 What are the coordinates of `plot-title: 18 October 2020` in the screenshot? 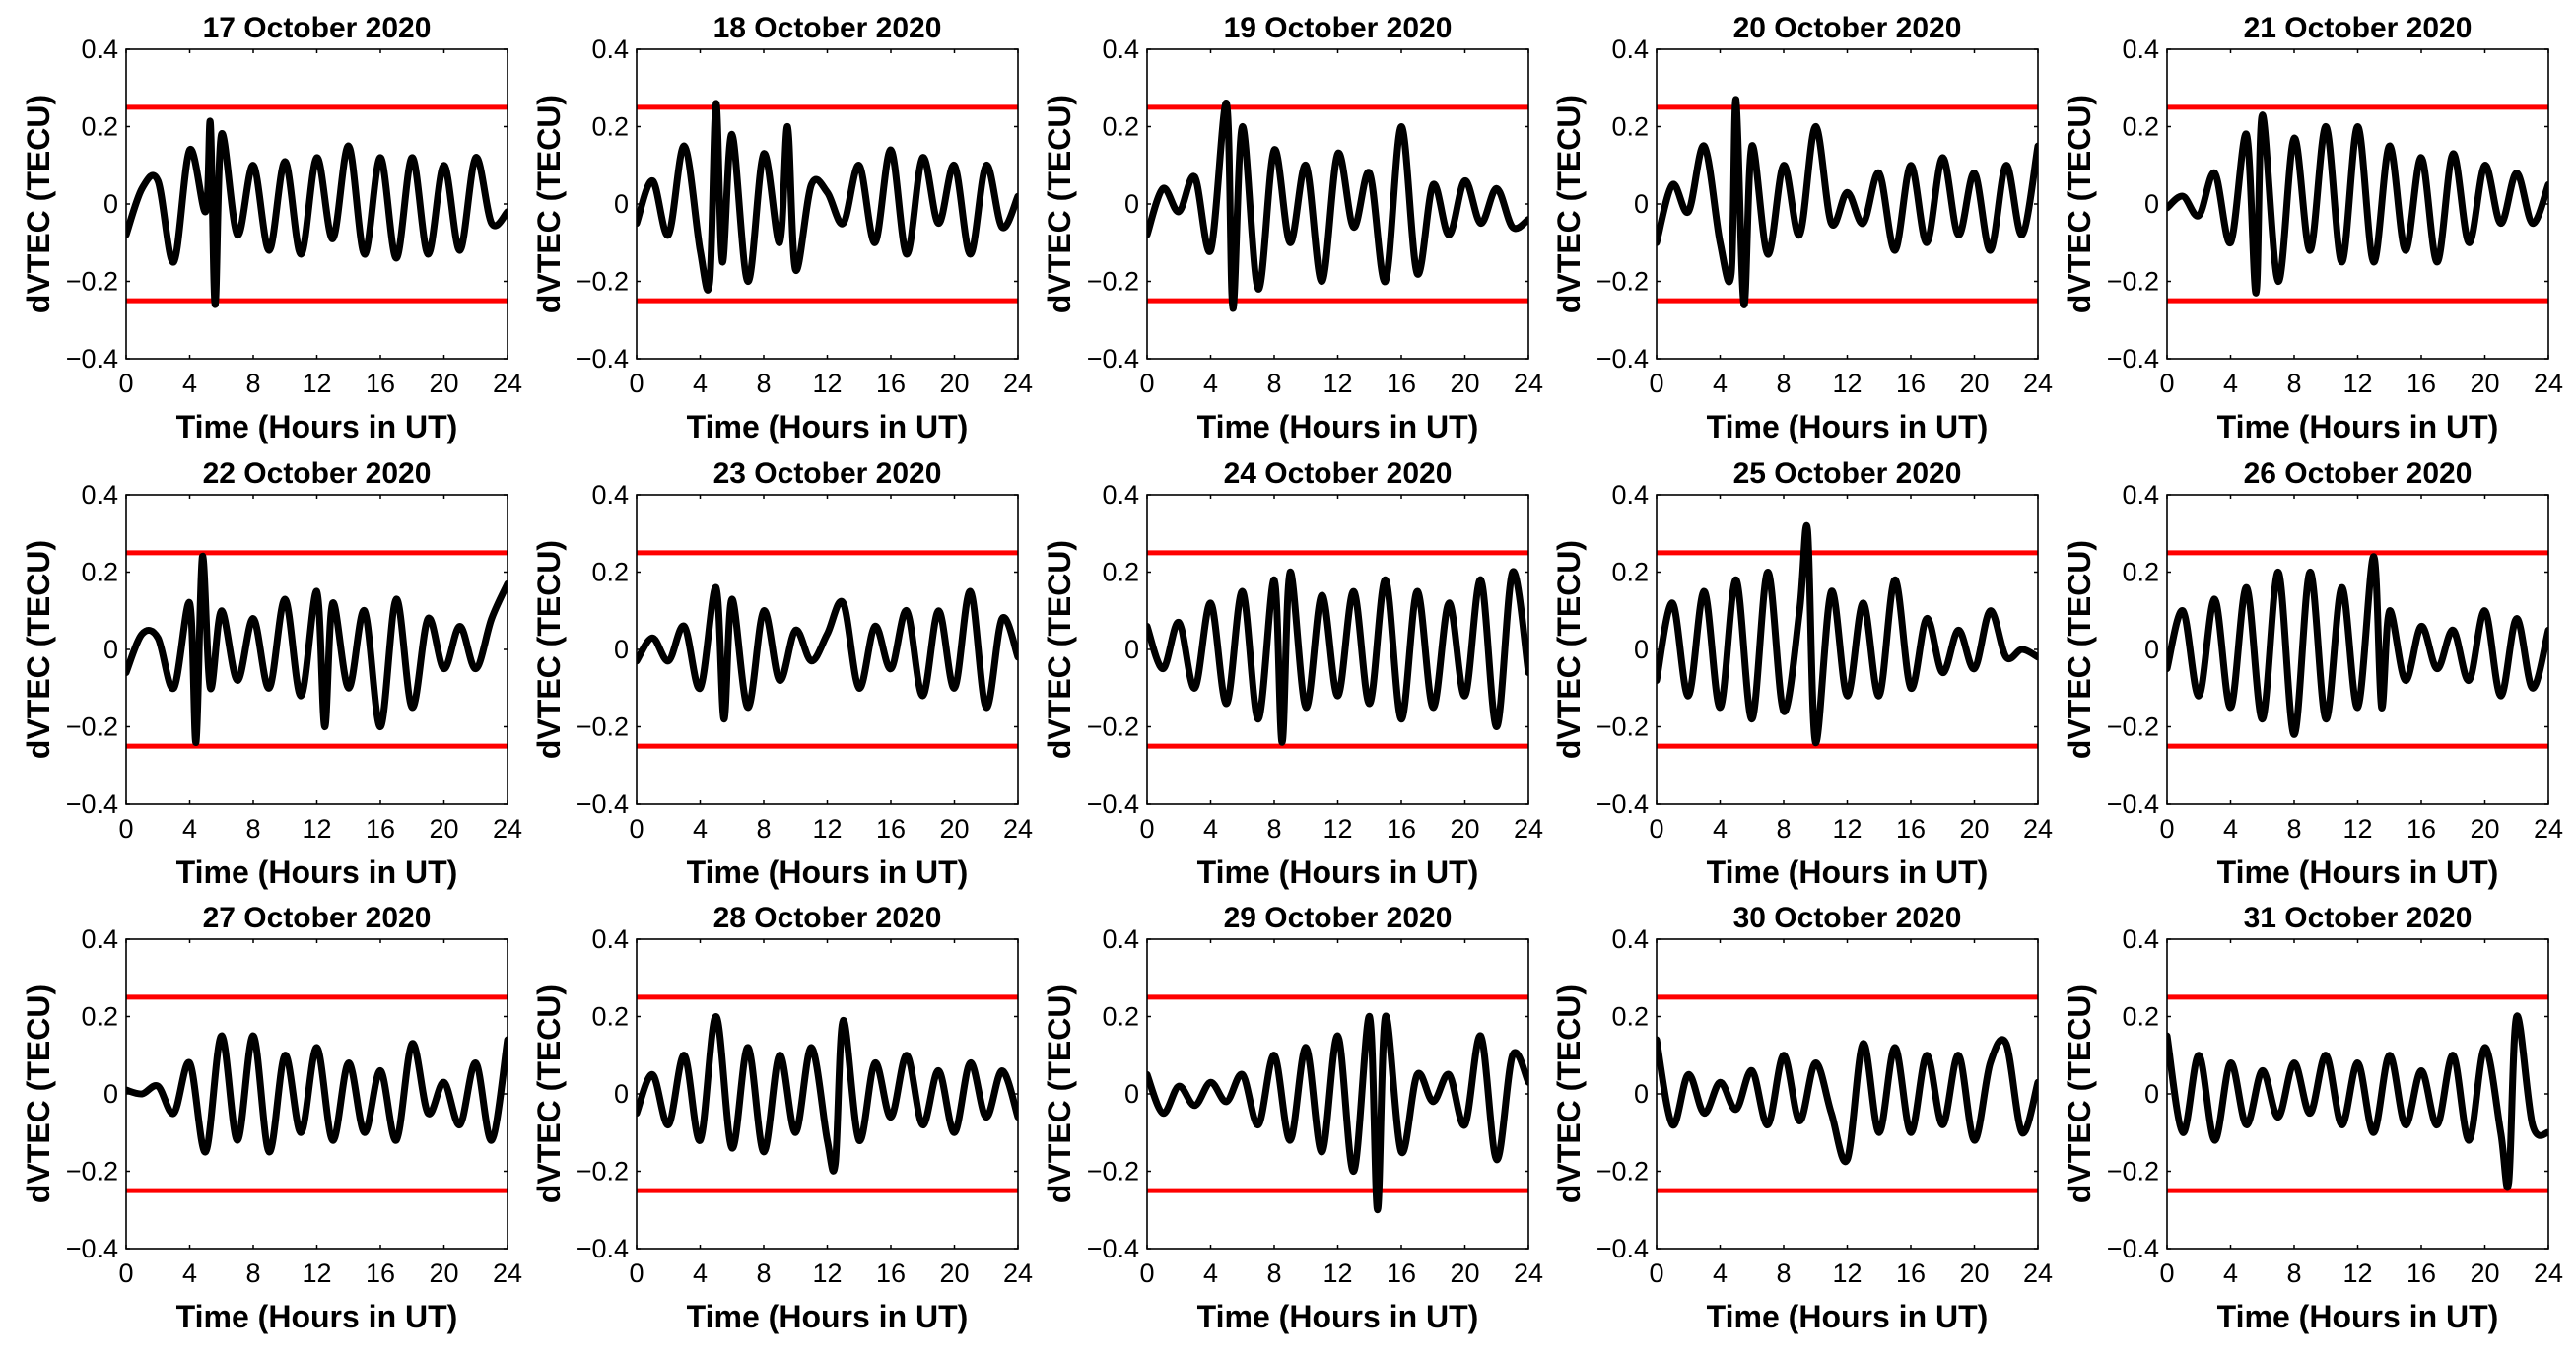 It's located at (827, 28).